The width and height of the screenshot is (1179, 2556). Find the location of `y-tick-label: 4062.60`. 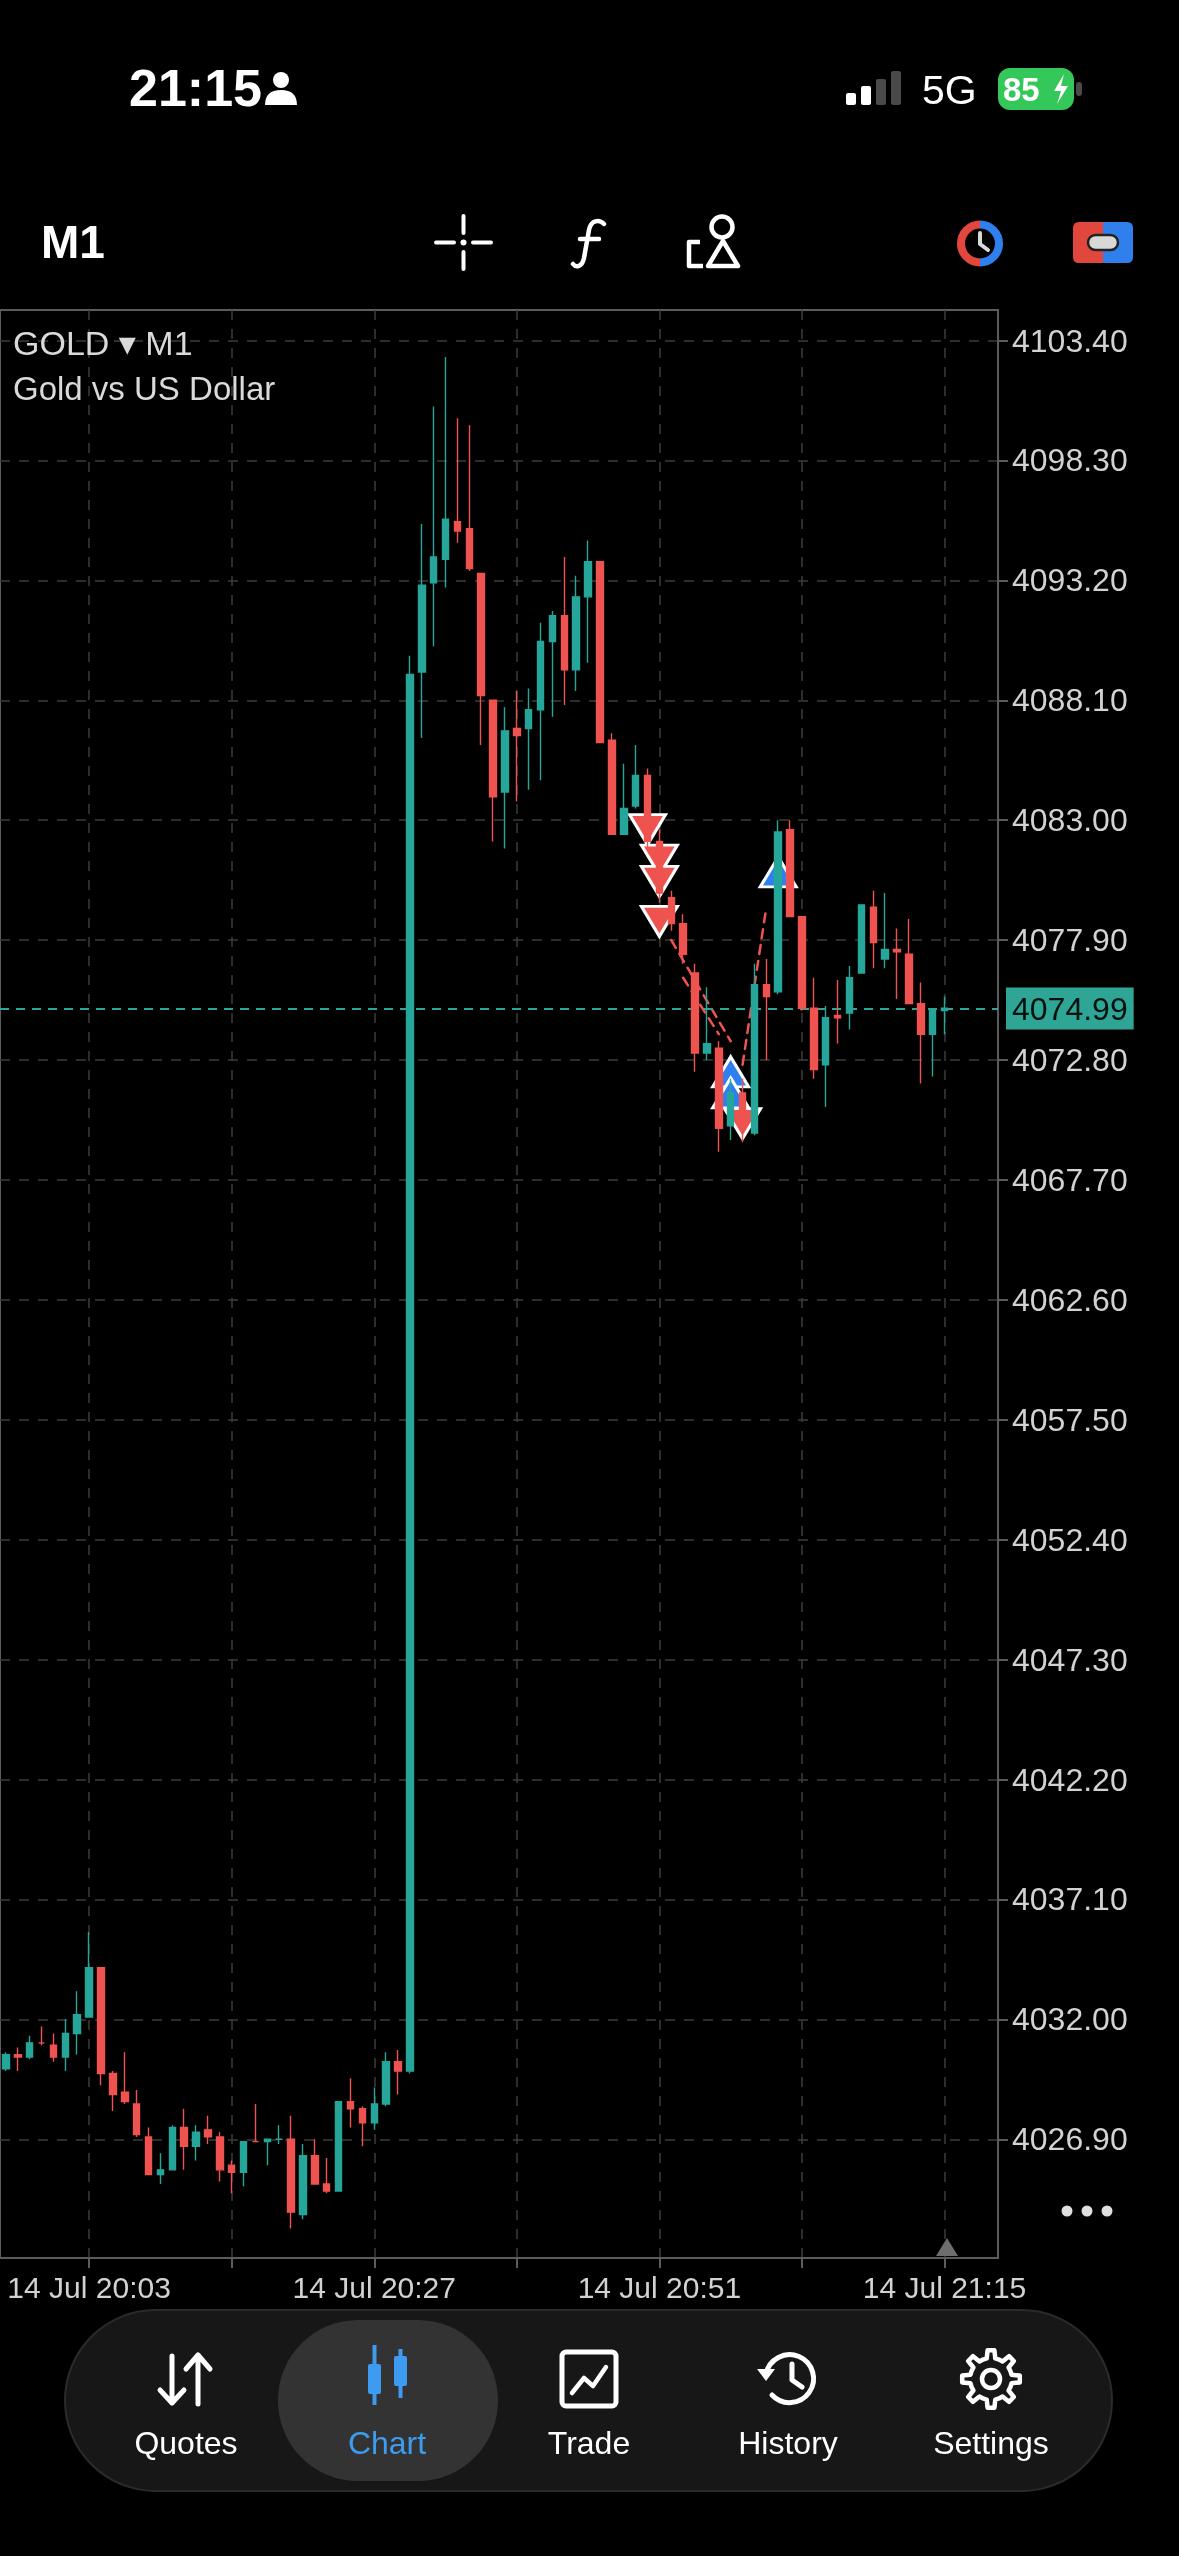

y-tick-label: 4062.60 is located at coordinates (1070, 1299).